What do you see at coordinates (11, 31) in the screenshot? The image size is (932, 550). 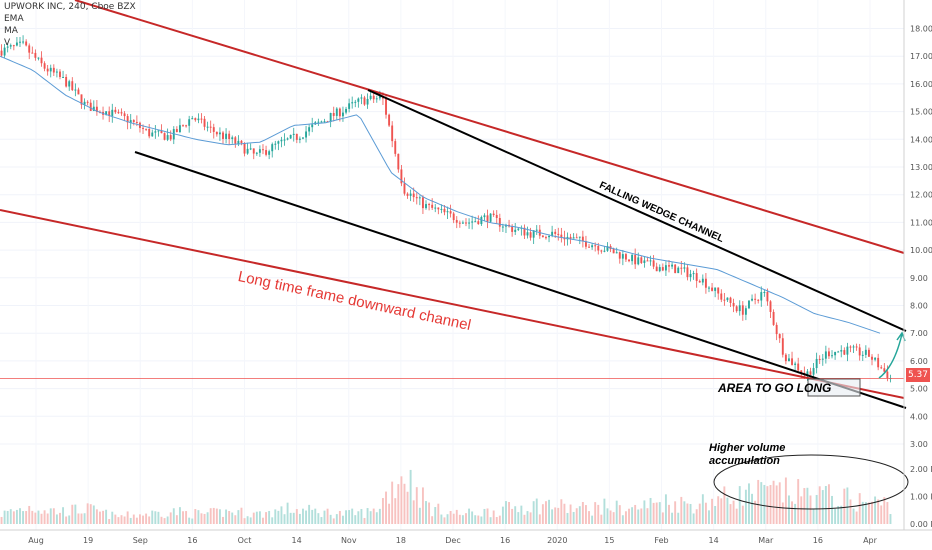 I see `ma-legend: MA` at bounding box center [11, 31].